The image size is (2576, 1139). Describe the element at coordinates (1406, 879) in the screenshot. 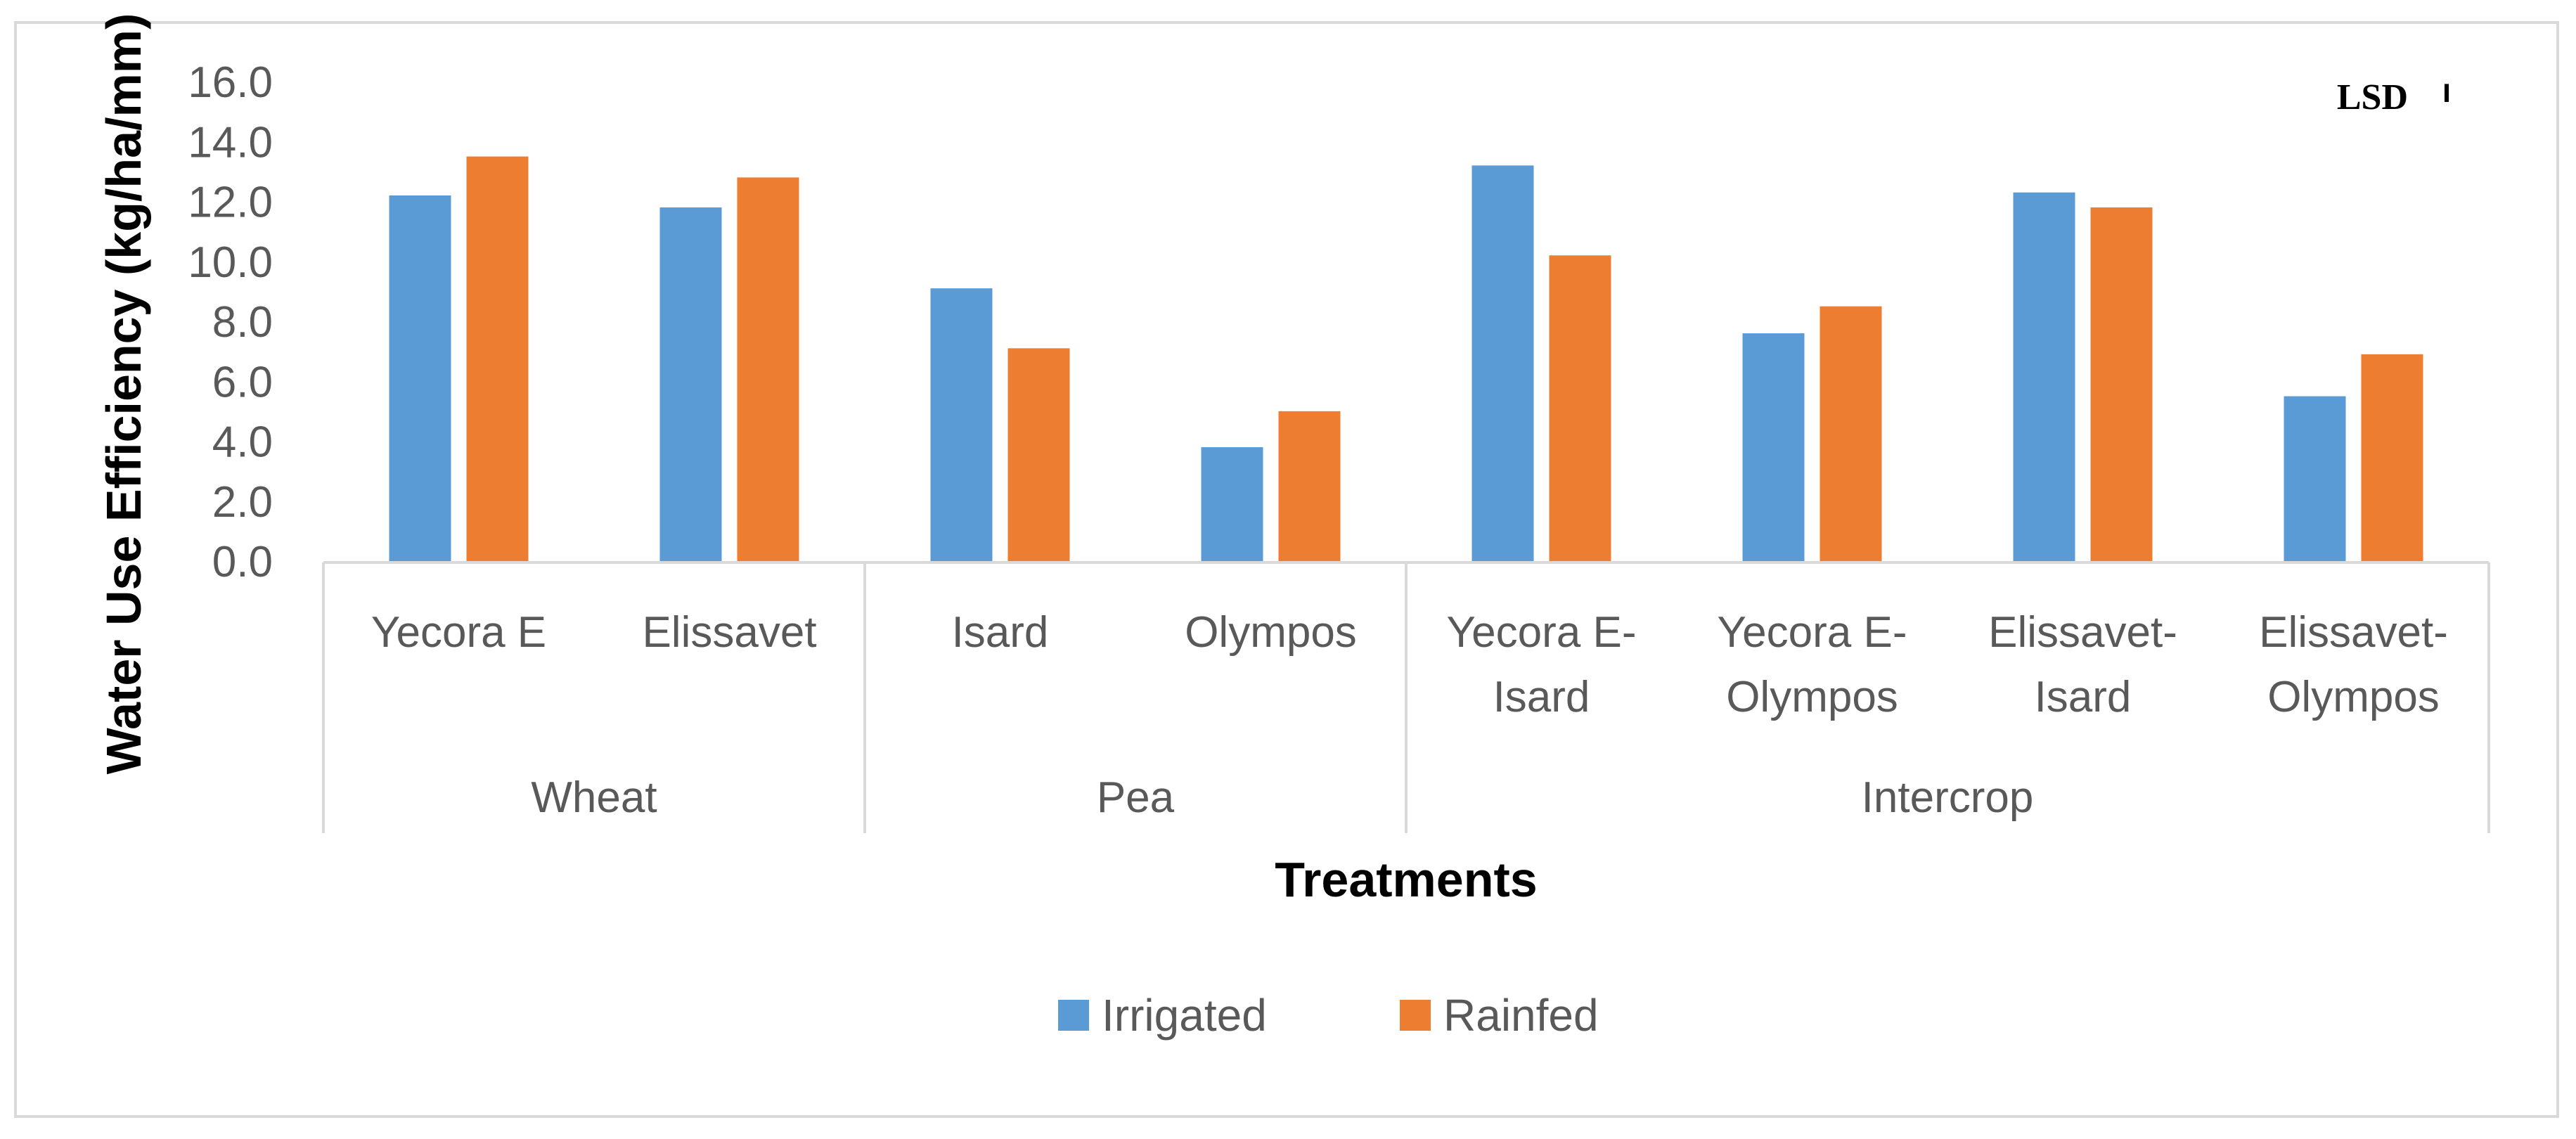

I see `x-axis-title: Treatments` at that location.